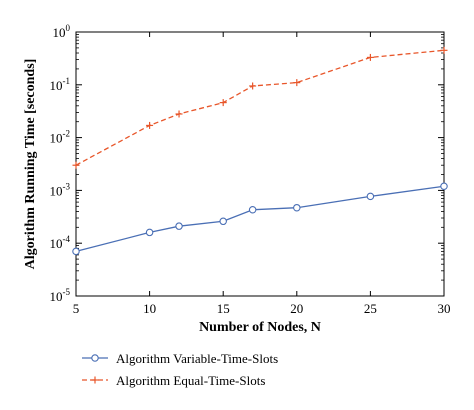 The height and width of the screenshot is (410, 474). I want to click on x-tick-label: 15, so click(223, 308).